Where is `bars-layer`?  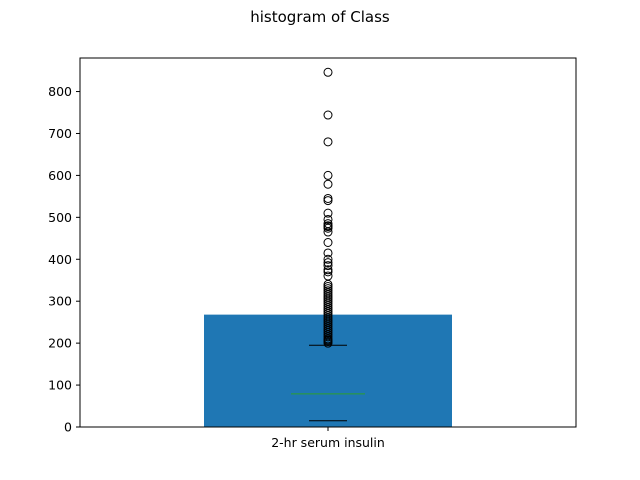
bars-layer is located at coordinates (328, 370).